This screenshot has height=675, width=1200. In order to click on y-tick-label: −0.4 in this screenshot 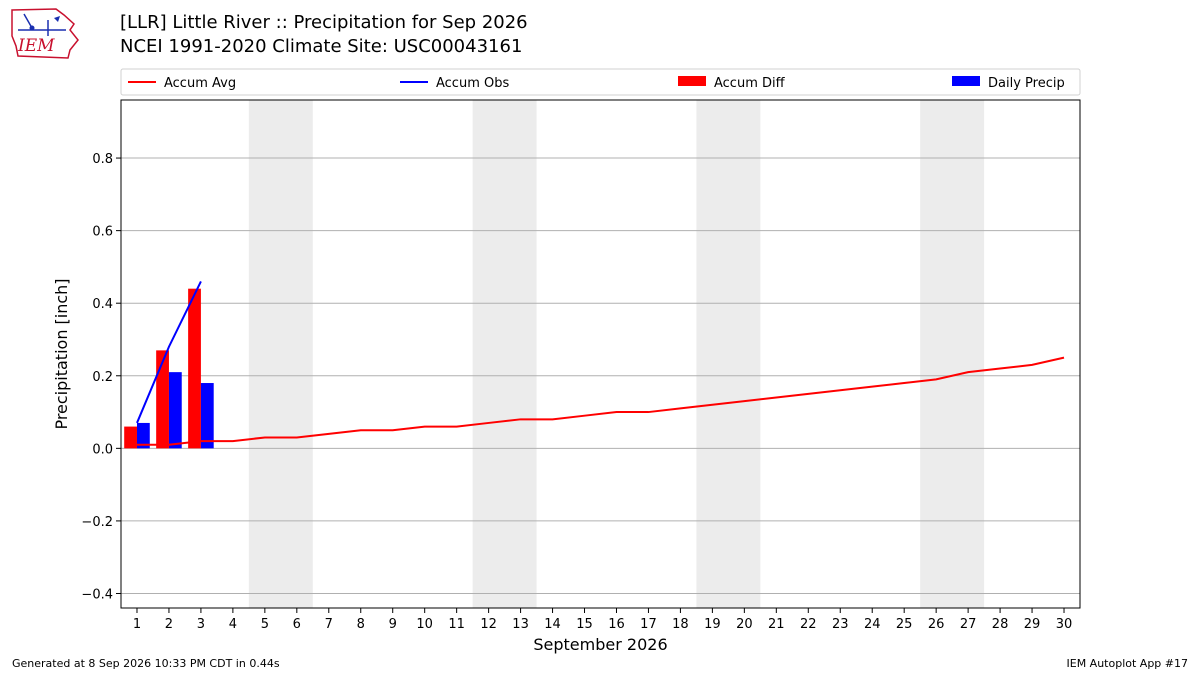, I will do `click(97, 594)`.